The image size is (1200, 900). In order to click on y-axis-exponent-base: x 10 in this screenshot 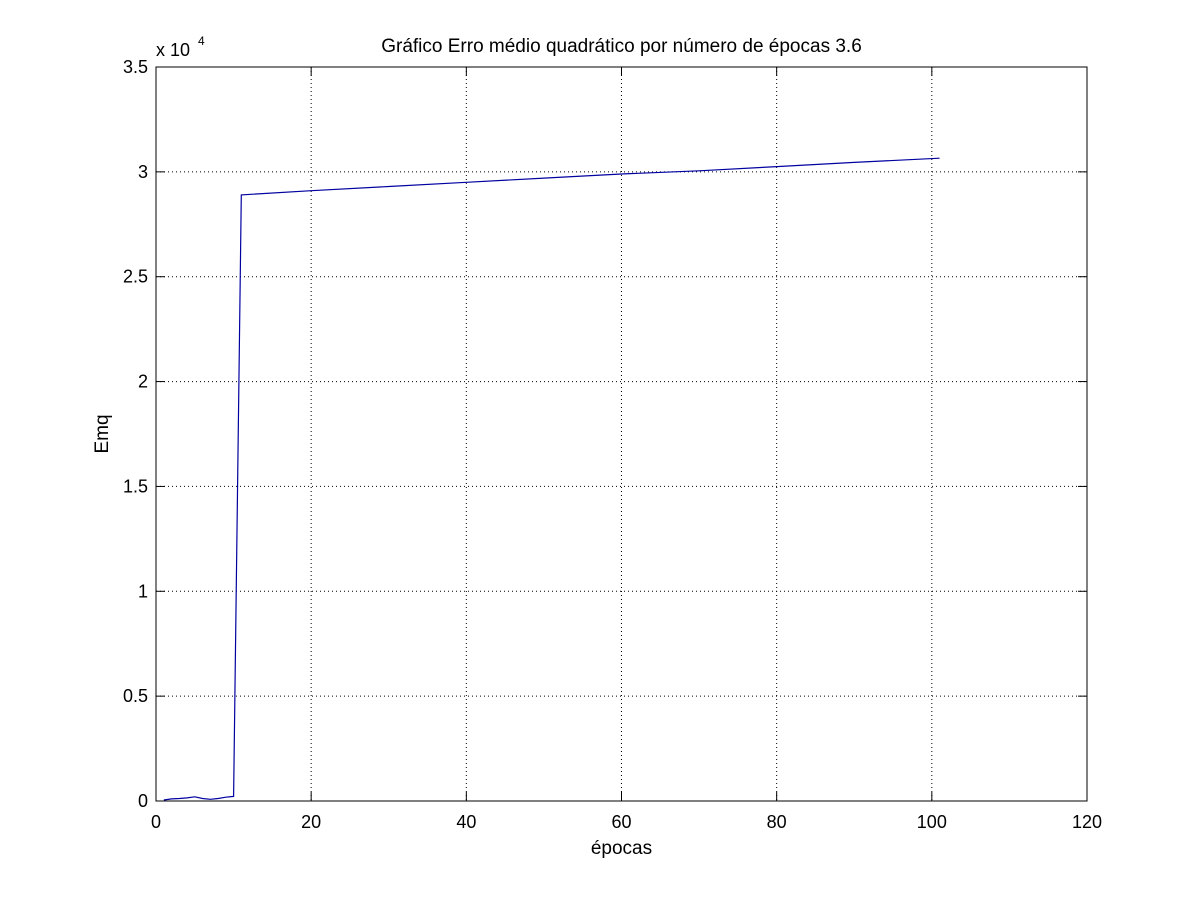, I will do `click(173, 50)`.